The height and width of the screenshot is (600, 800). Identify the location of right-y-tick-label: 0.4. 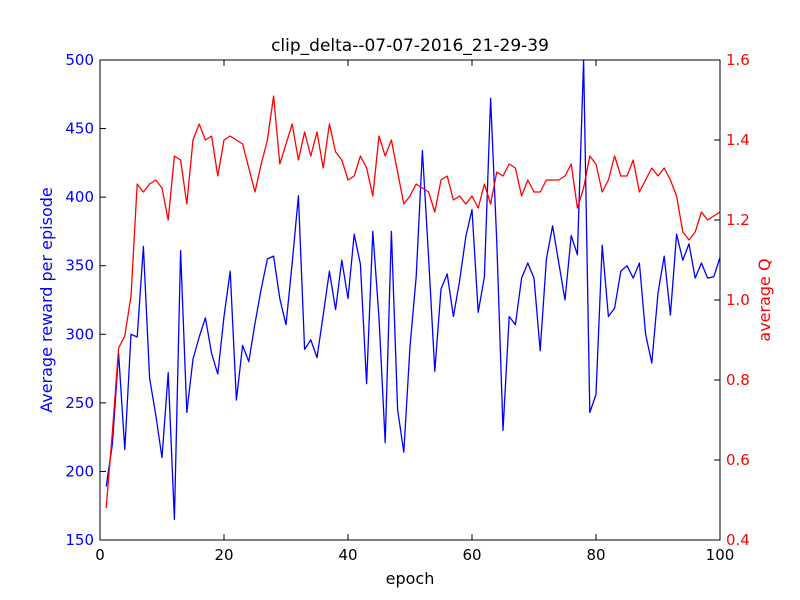
(738, 540).